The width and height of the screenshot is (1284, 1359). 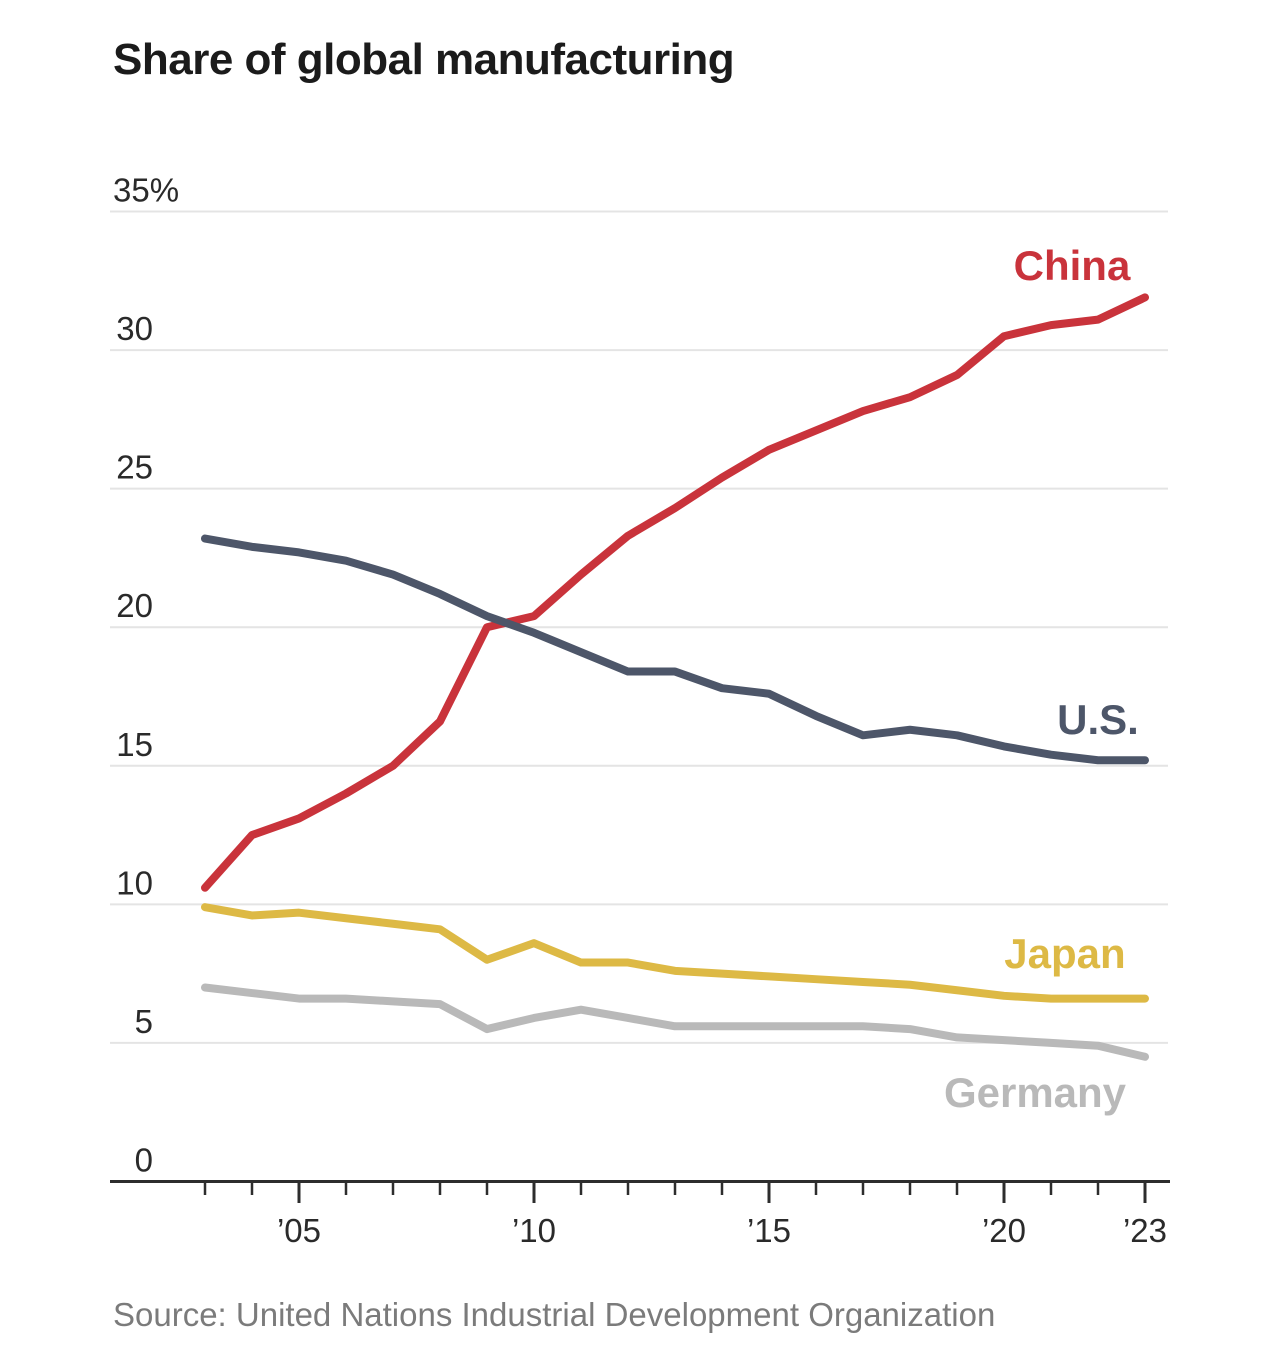 I want to click on y-axis-label-25: 25, so click(x=134, y=467).